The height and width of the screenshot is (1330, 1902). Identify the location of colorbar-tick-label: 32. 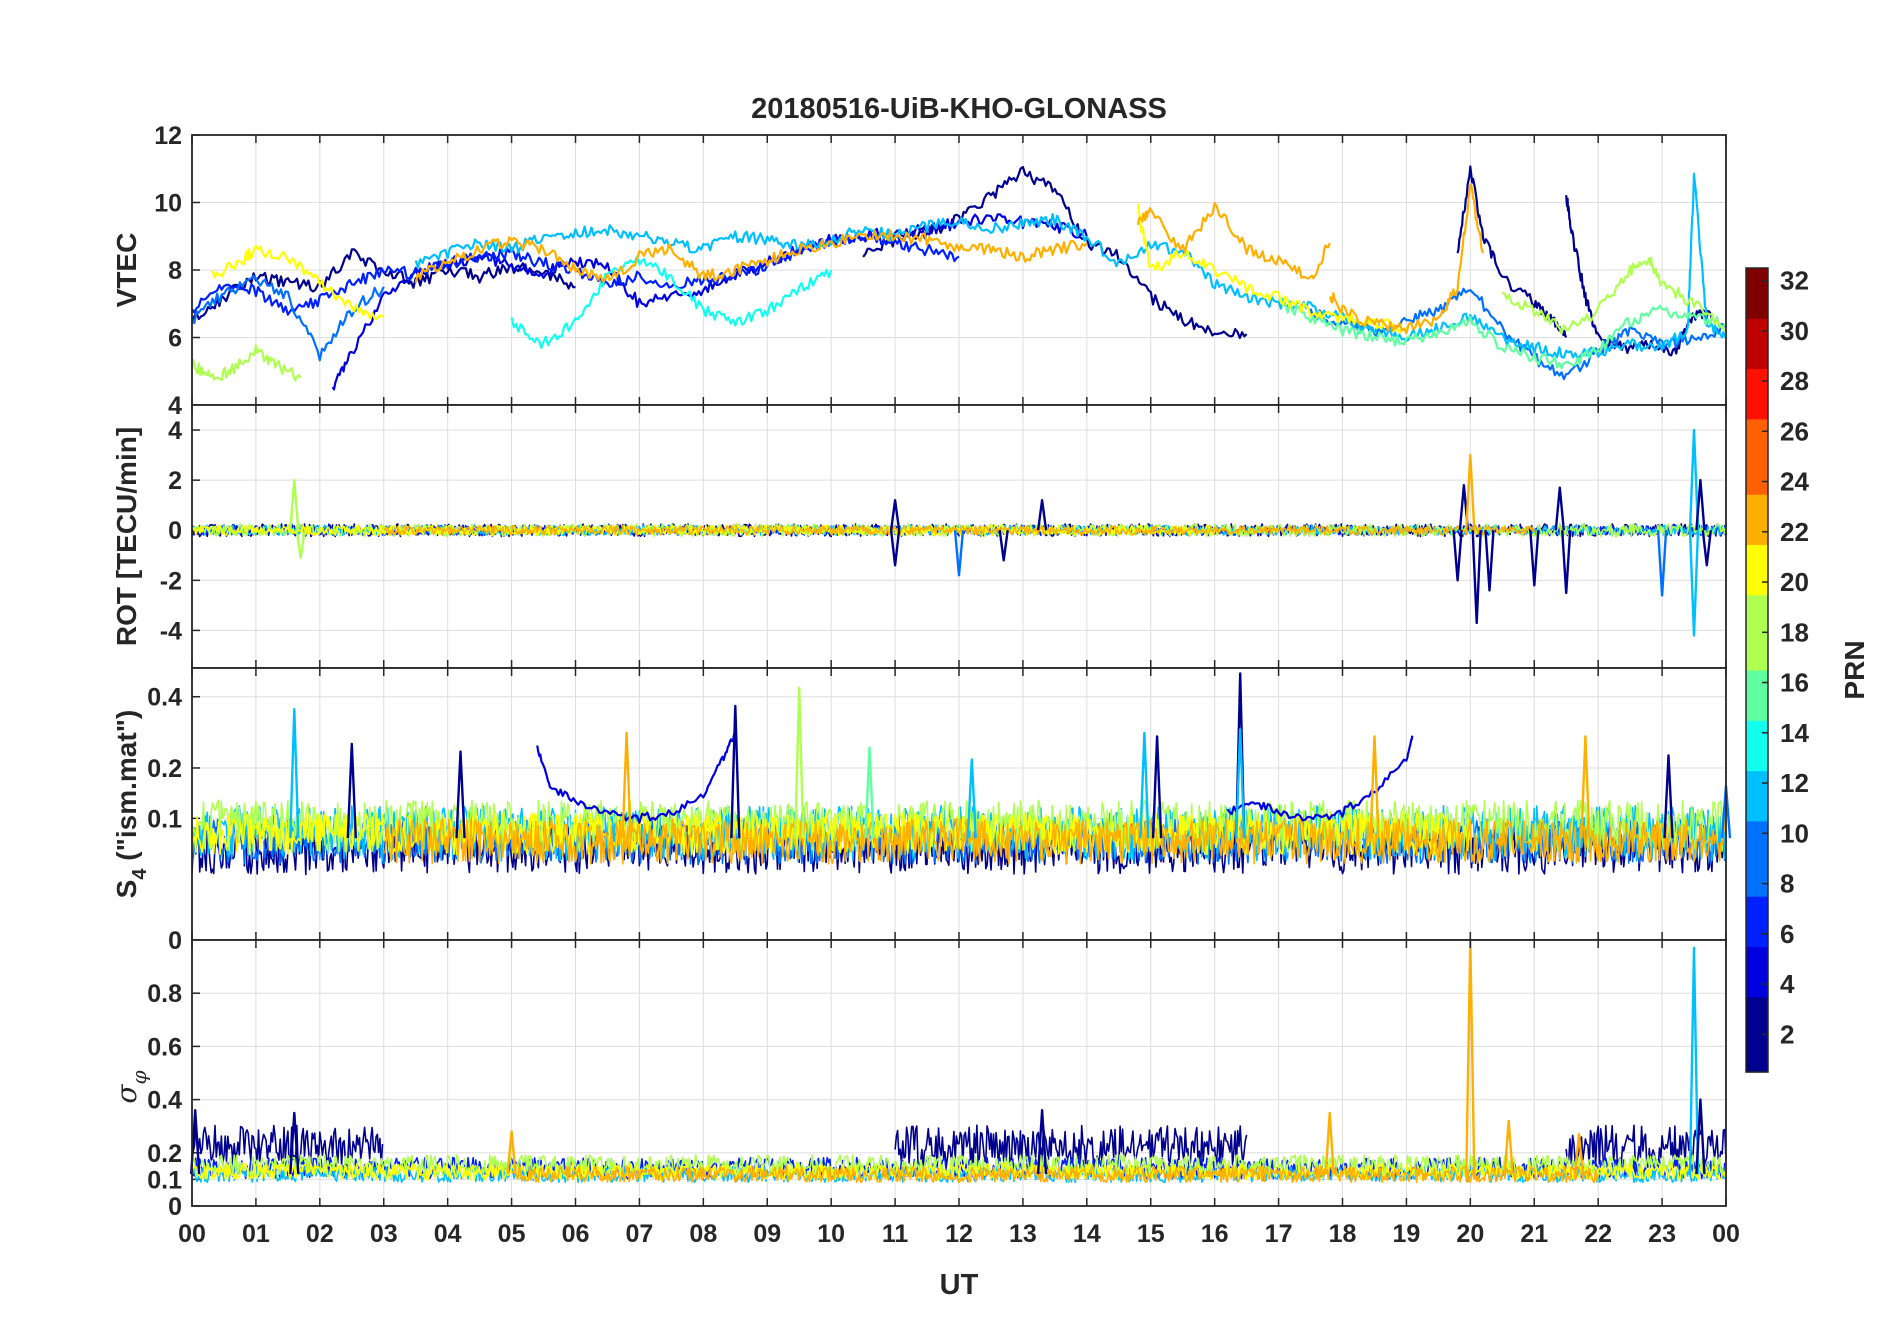
(1794, 281).